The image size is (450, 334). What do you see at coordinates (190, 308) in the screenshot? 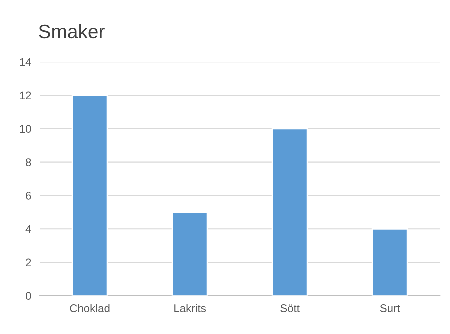
I see `x-tick-label: Lakrits` at bounding box center [190, 308].